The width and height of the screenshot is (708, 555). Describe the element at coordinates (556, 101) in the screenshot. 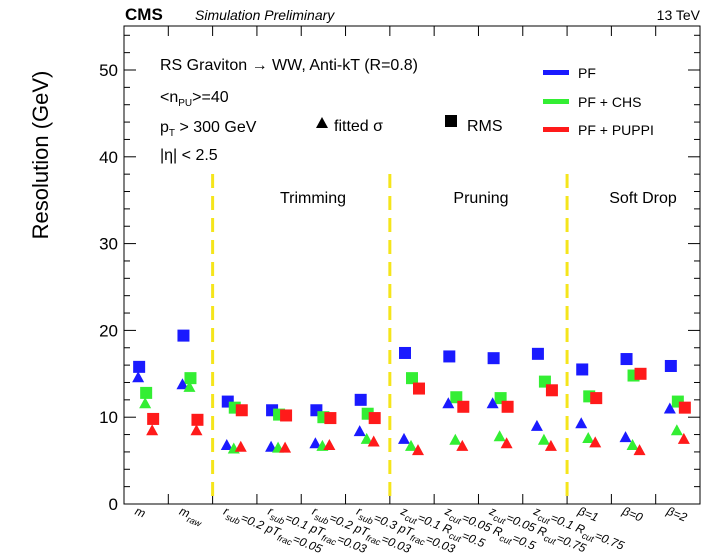

I see `legend-swatch-pf-chs` at that location.